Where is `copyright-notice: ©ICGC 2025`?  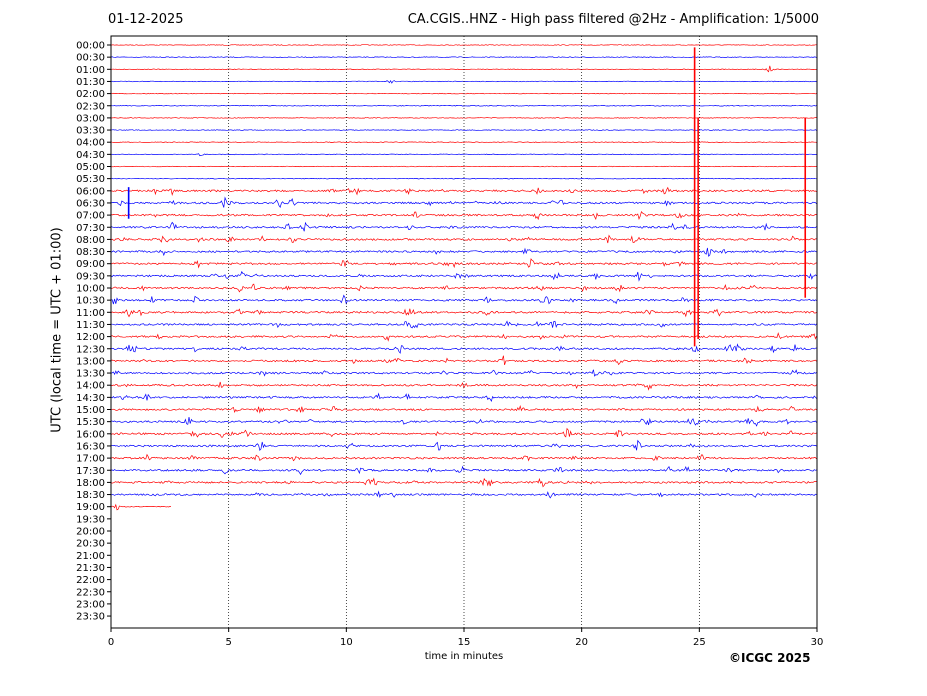 copyright-notice: ©ICGC 2025 is located at coordinates (770, 658).